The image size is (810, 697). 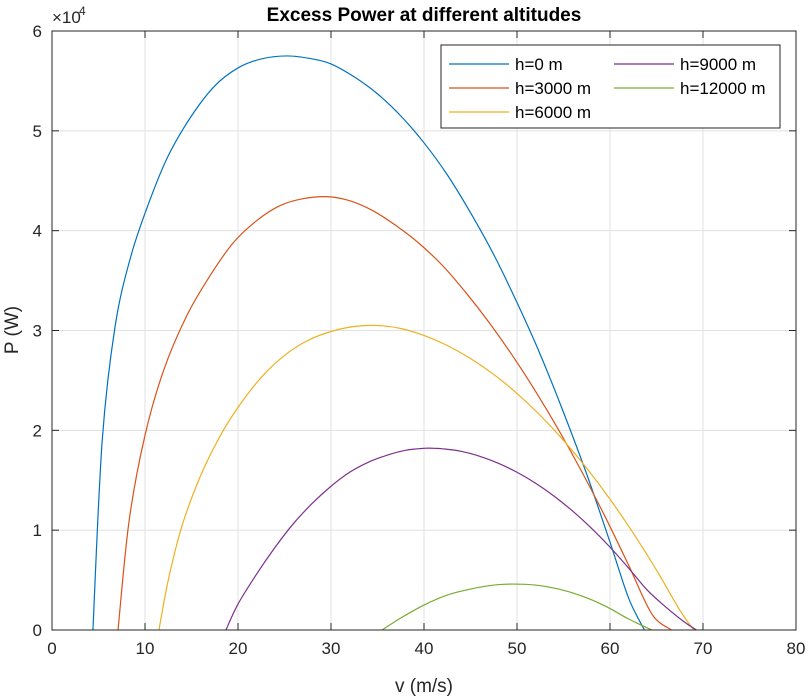 I want to click on legend-box, so click(x=610, y=86).